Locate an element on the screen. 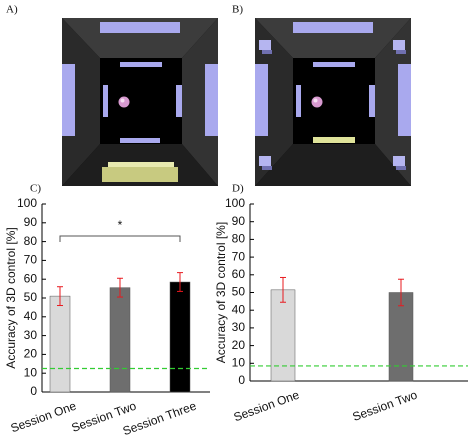  panel-label: A) is located at coordinates (12, 10).